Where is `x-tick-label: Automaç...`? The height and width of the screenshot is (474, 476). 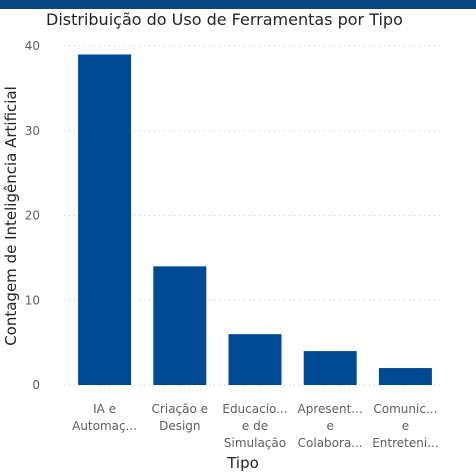
x-tick-label: Automaç... is located at coordinates (104, 426).